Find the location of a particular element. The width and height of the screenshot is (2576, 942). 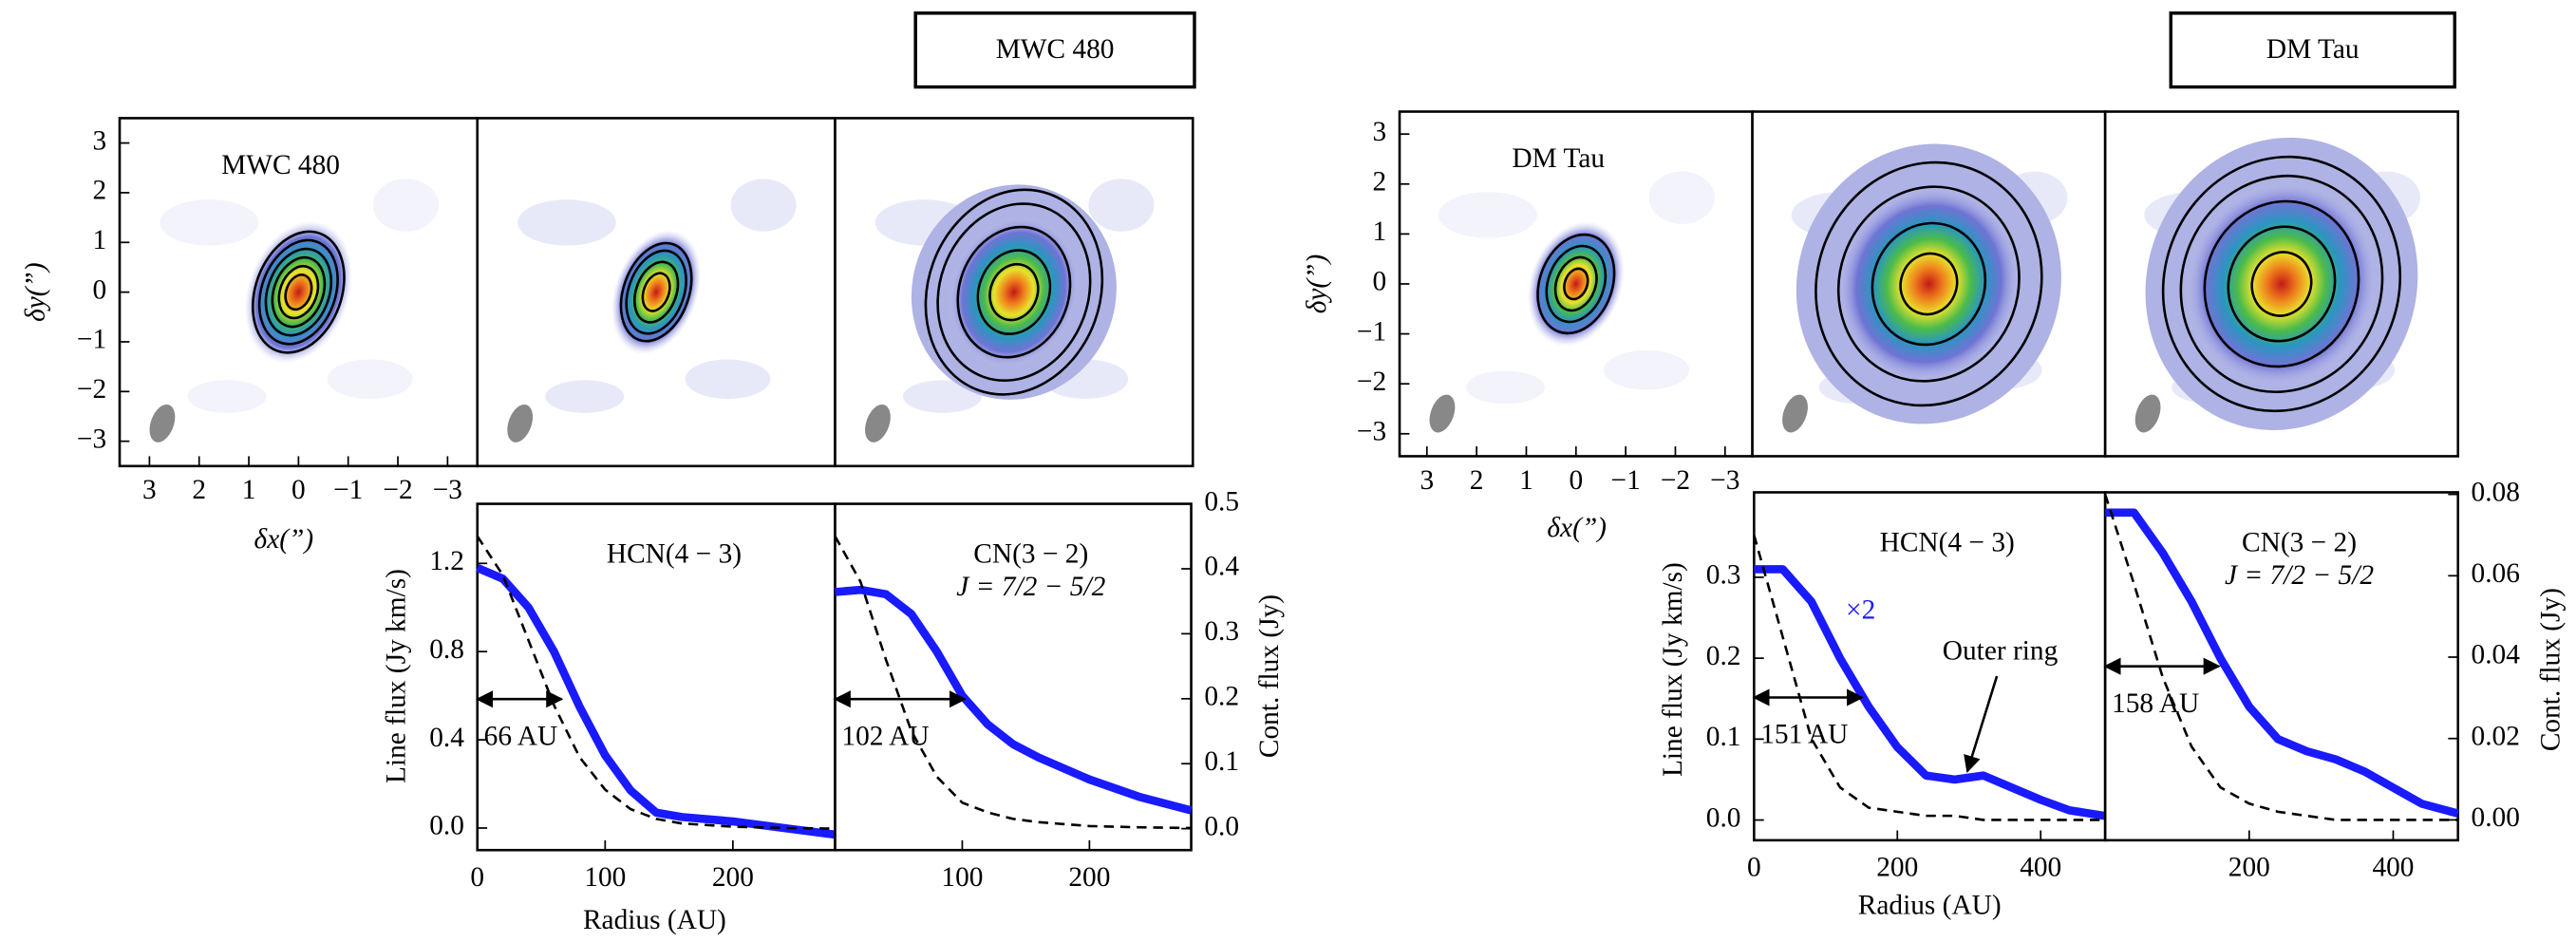

y-tick-label: 0 is located at coordinates (1380, 282).